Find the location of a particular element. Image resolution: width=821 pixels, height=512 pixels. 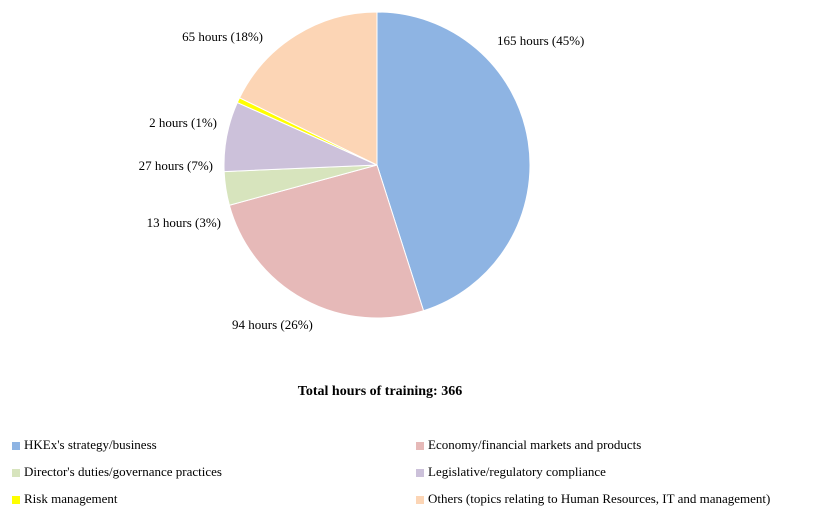

legend-label: Director's duties/governance practices is located at coordinates (123, 471).